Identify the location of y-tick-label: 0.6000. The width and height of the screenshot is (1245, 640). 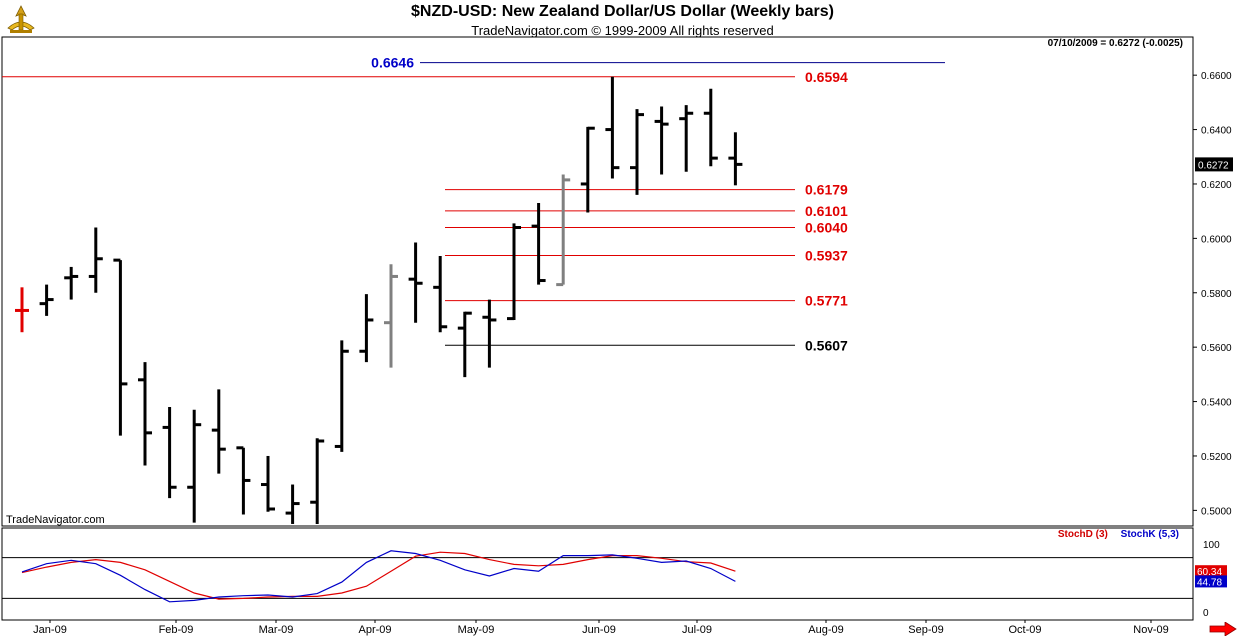
(1216, 239).